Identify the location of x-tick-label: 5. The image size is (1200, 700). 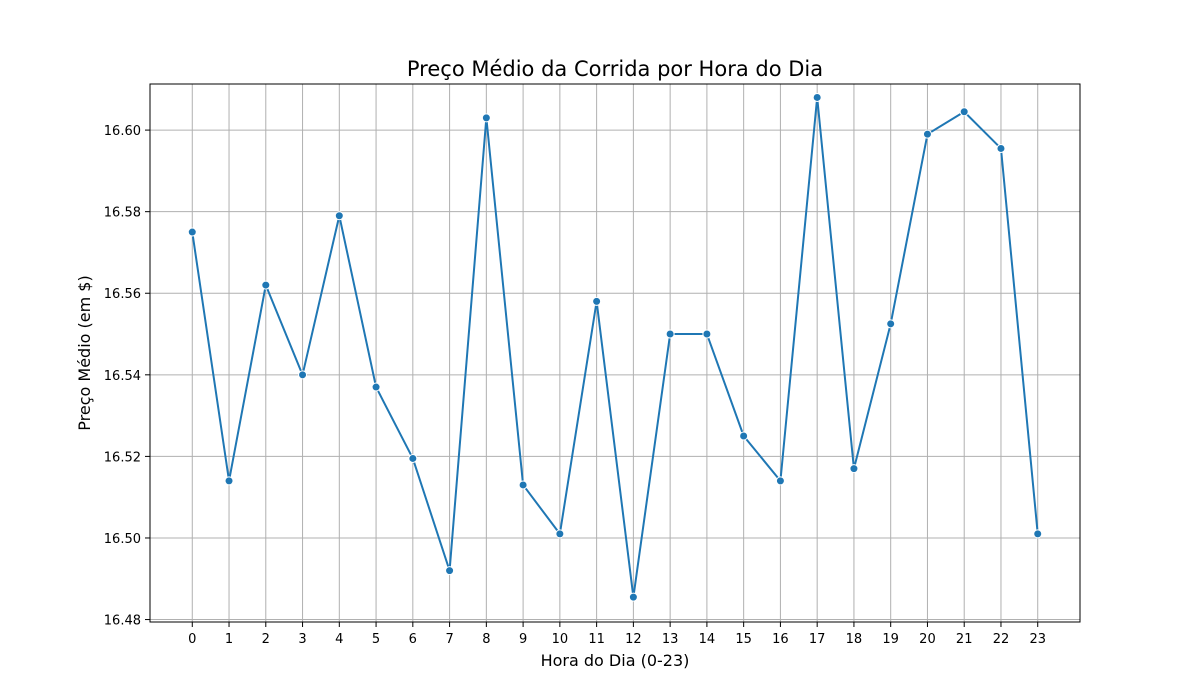
(376, 639).